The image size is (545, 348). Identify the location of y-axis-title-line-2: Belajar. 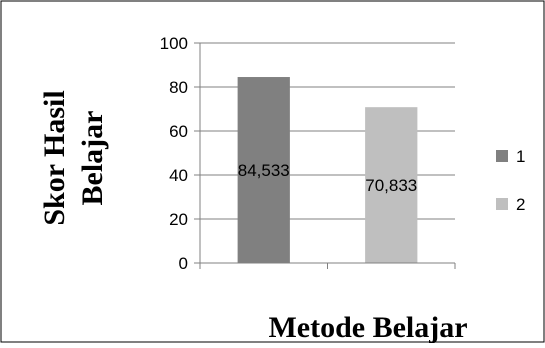
(92, 158).